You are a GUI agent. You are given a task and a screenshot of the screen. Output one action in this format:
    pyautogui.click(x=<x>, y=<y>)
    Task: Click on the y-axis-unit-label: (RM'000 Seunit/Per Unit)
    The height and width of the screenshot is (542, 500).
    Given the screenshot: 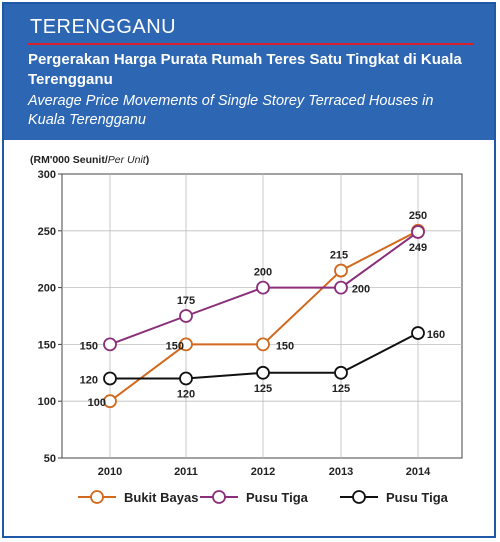 What is the action you would take?
    pyautogui.click(x=89, y=160)
    